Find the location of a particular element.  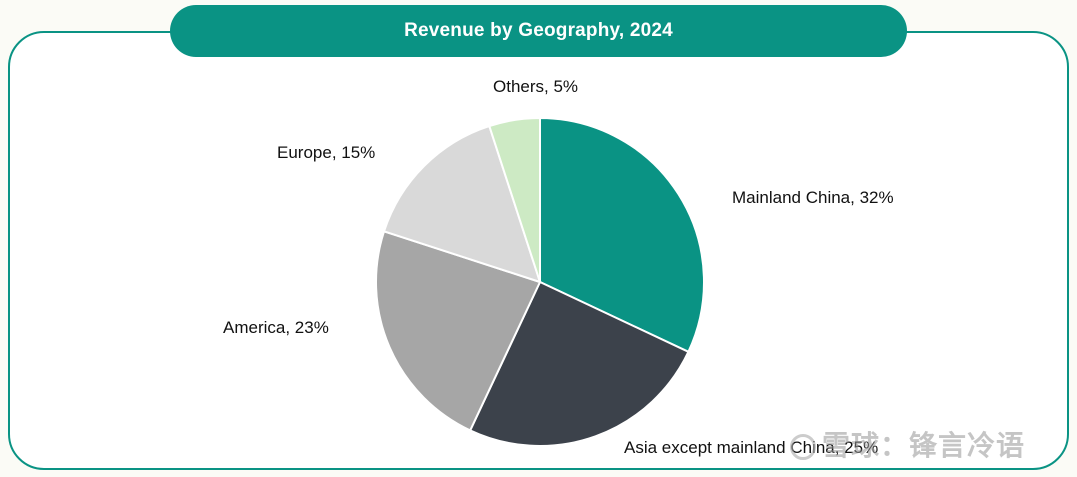

pie-label-america: America, 23% is located at coordinates (276, 327).